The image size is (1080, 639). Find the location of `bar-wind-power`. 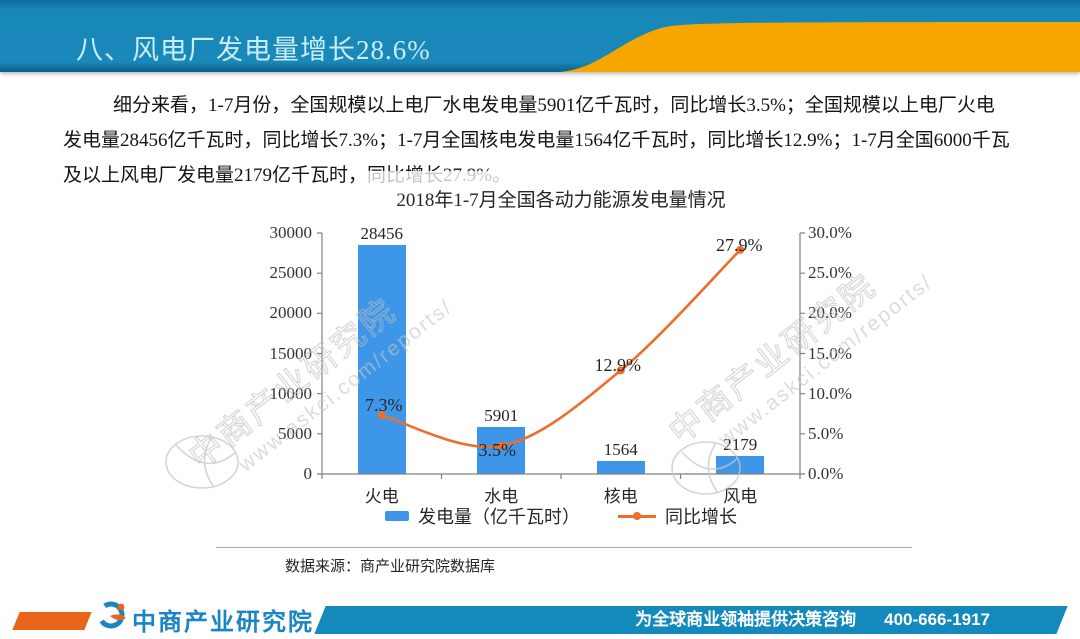

bar-wind-power is located at coordinates (740, 465).